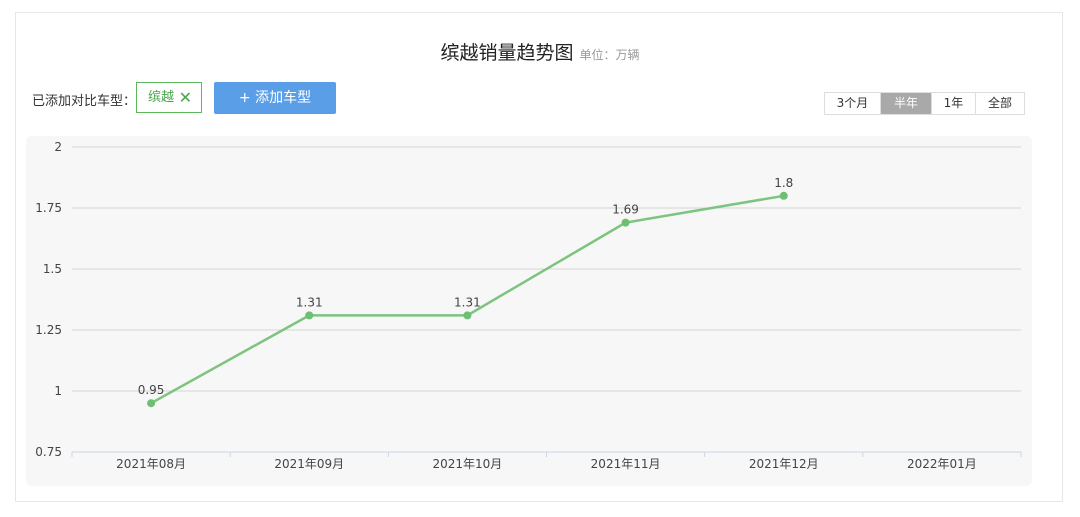 Image resolution: width=1080 pixels, height=517 pixels. What do you see at coordinates (58, 147) in the screenshot?
I see `y-tick-label: 2` at bounding box center [58, 147].